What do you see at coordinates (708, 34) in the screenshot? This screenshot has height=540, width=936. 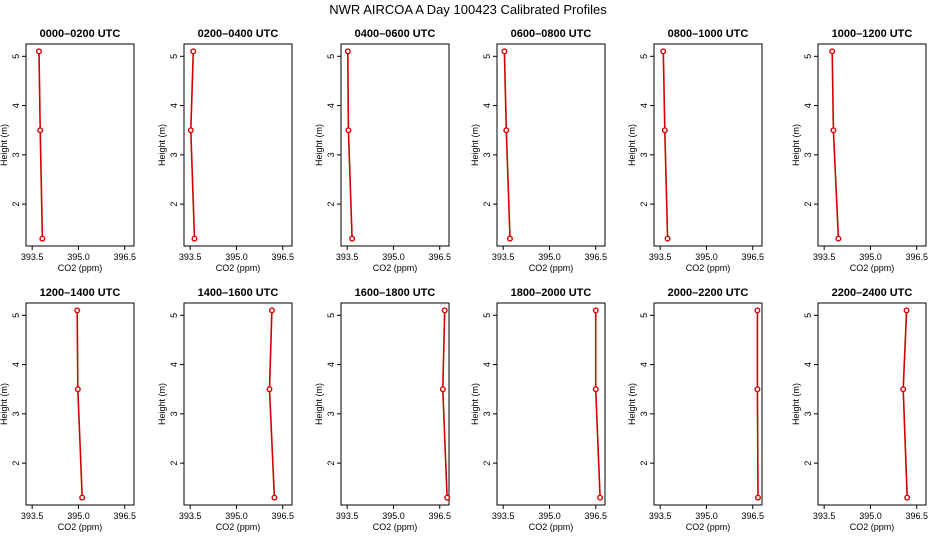 I see `panel-title: 0800–1000 UTC` at bounding box center [708, 34].